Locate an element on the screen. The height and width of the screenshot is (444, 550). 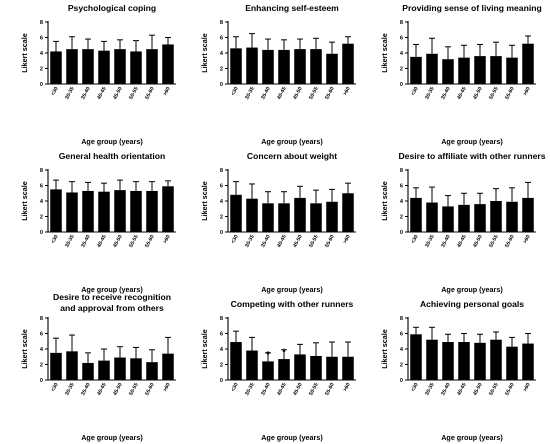
chart-title: and approval from others is located at coordinates (112, 308).